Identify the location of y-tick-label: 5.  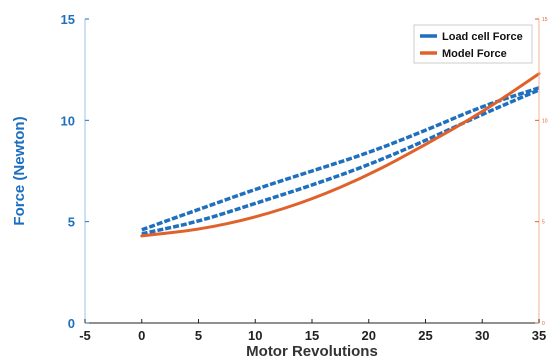
(71, 222).